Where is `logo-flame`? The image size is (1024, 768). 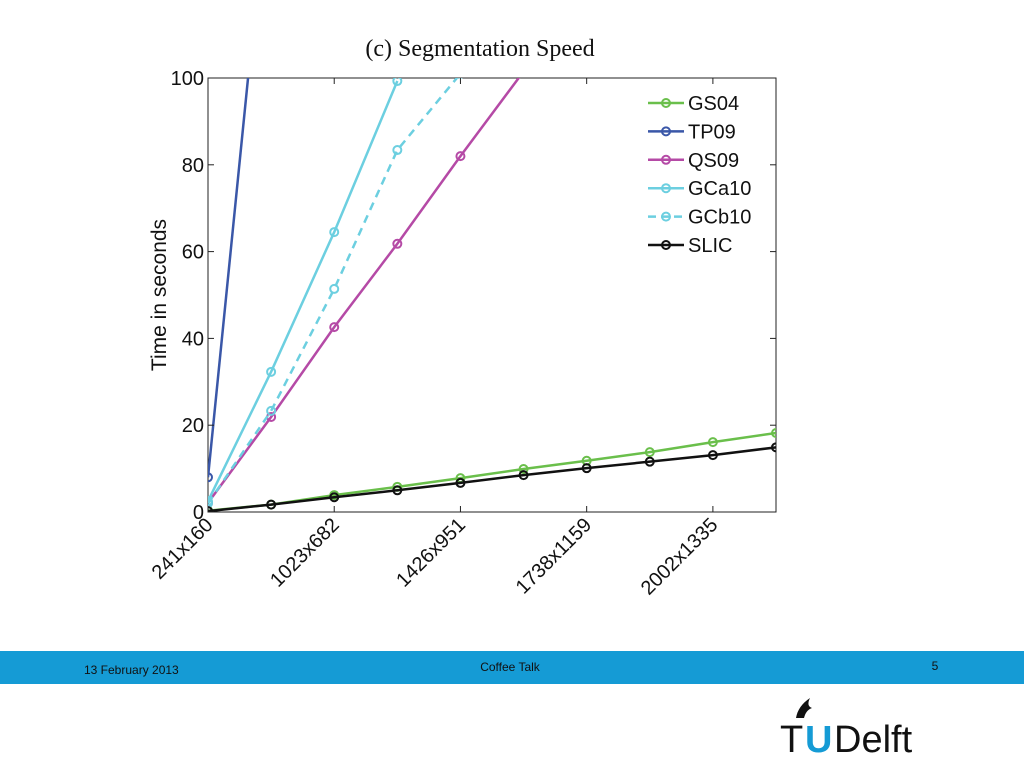
logo-flame is located at coordinates (804, 708).